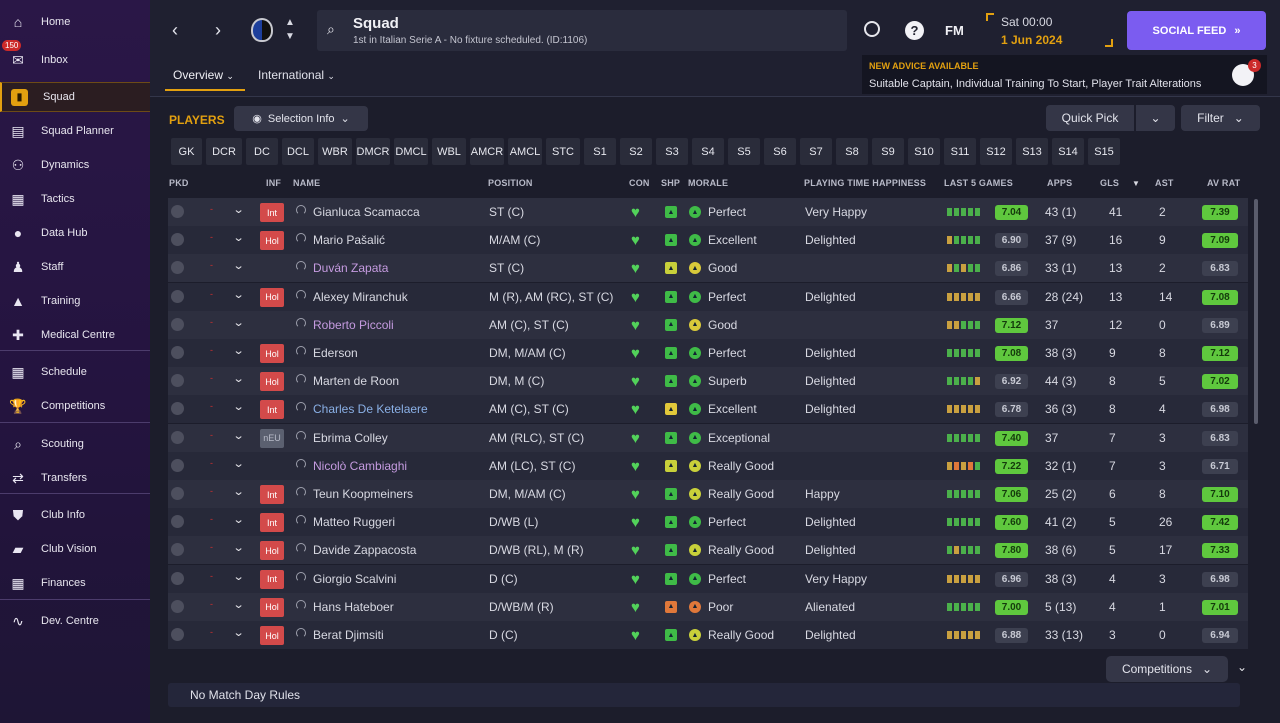 The image size is (1280, 723). I want to click on position-tab-s9: S9, so click(888, 151).